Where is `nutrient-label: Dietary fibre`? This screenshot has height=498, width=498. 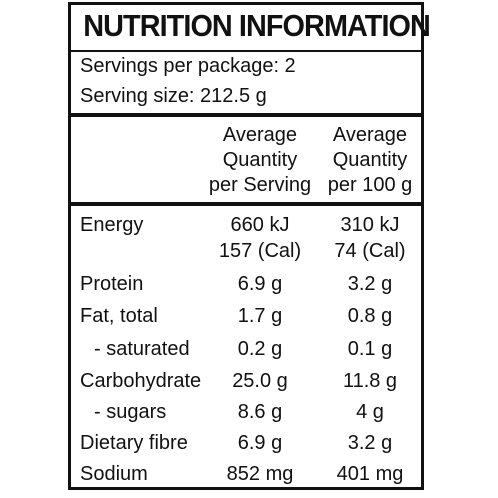 nutrient-label: Dietary fibre is located at coordinates (134, 443).